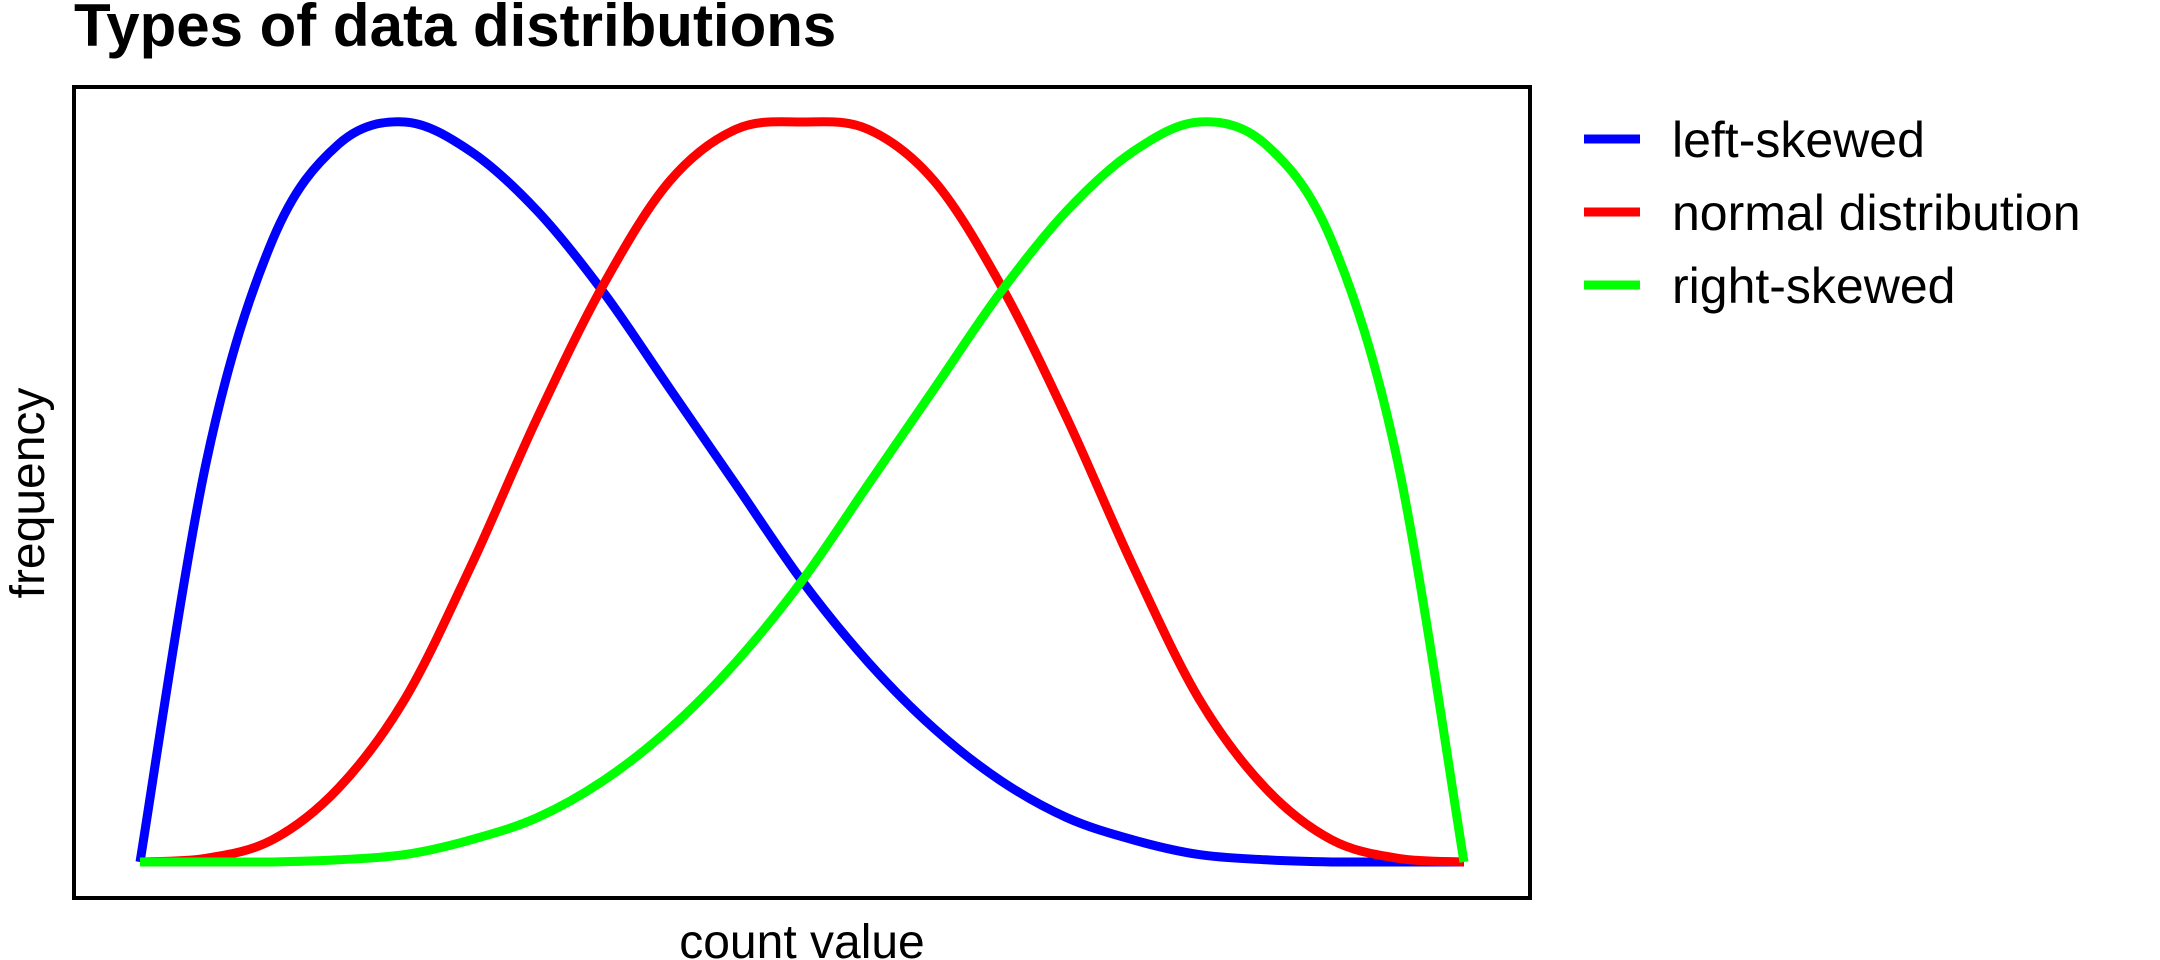 The height and width of the screenshot is (960, 2160). Describe the element at coordinates (1813, 286) in the screenshot. I see `legend-label-right-skewed: right-skewed` at that location.